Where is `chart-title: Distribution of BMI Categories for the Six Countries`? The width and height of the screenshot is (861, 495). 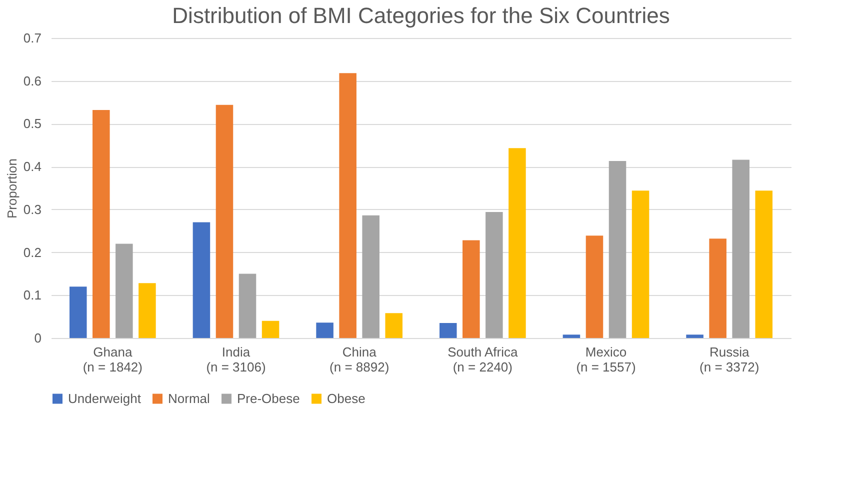 chart-title: Distribution of BMI Categories for the Six Countries is located at coordinates (421, 15).